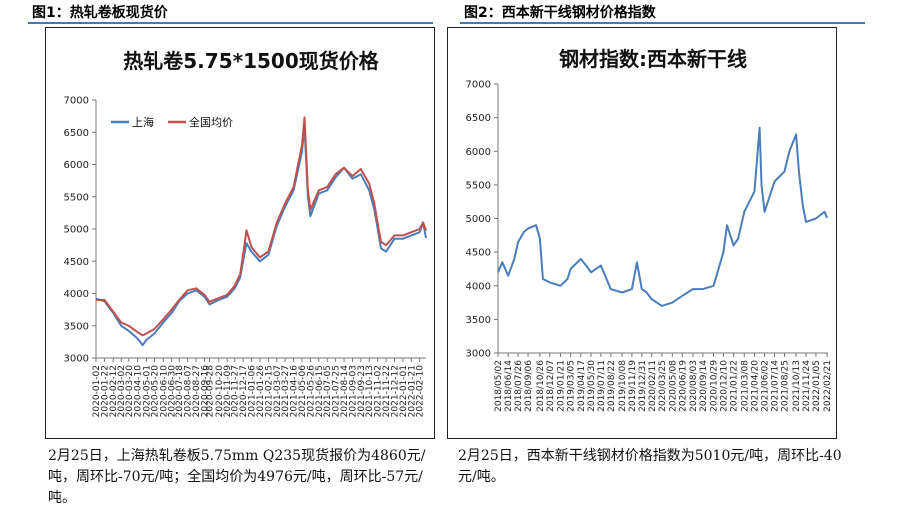  What do you see at coordinates (633, 386) in the screenshot?
I see `x-tick-label: 2019/11/19` at bounding box center [633, 386].